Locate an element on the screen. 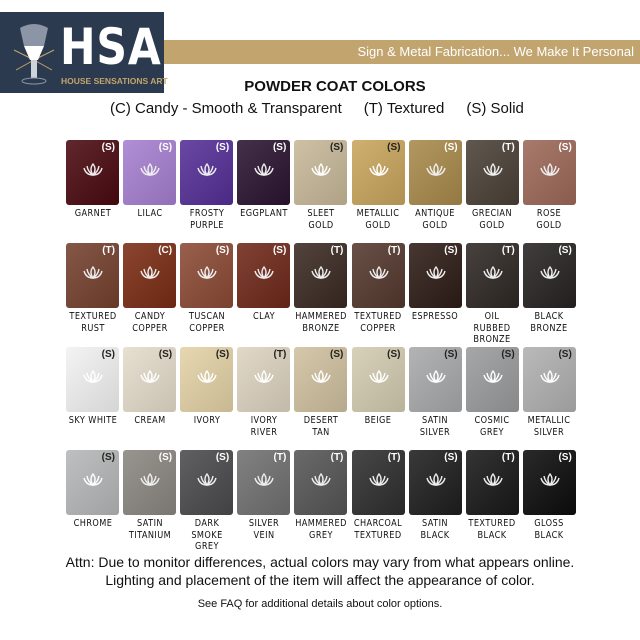 The image size is (640, 640). color-swatch: (C) is located at coordinates (150, 275).